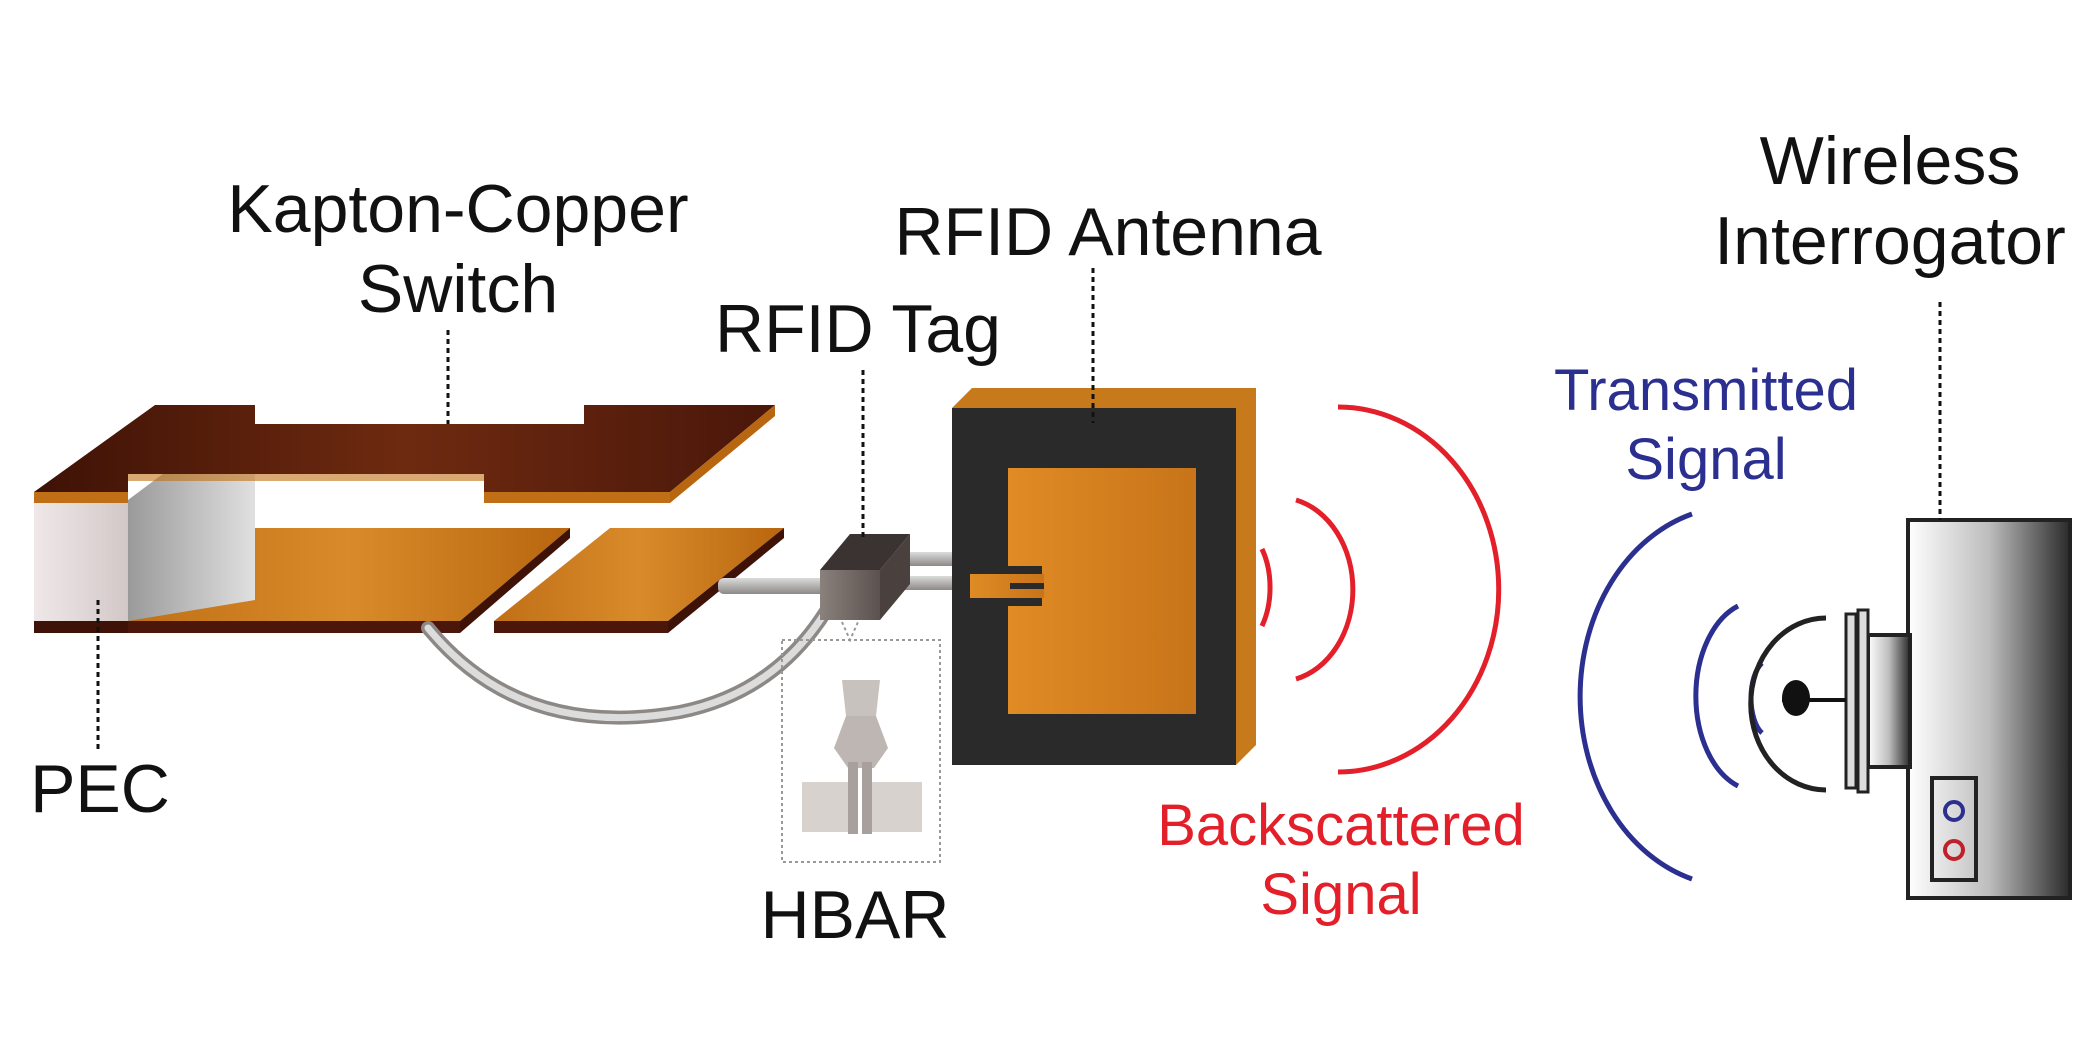 The height and width of the screenshot is (1050, 2100). Describe the element at coordinates (858, 329) in the screenshot. I see `rfid-tag-label: RFID Tag` at that location.